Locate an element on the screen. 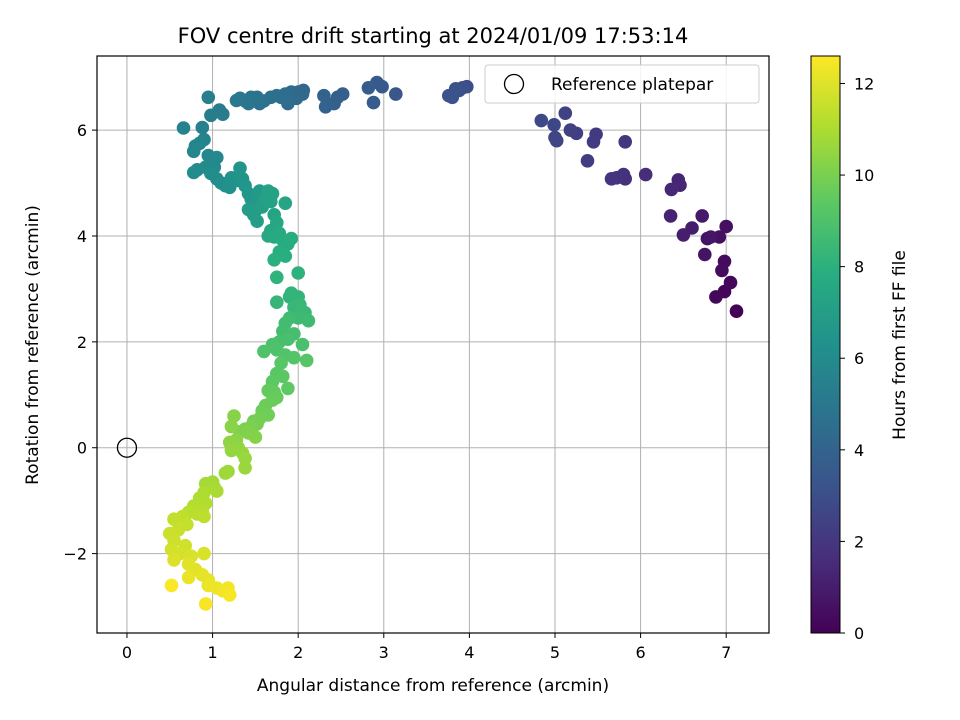 The height and width of the screenshot is (720, 960). y-tick-label: 4 is located at coordinates (82, 236).